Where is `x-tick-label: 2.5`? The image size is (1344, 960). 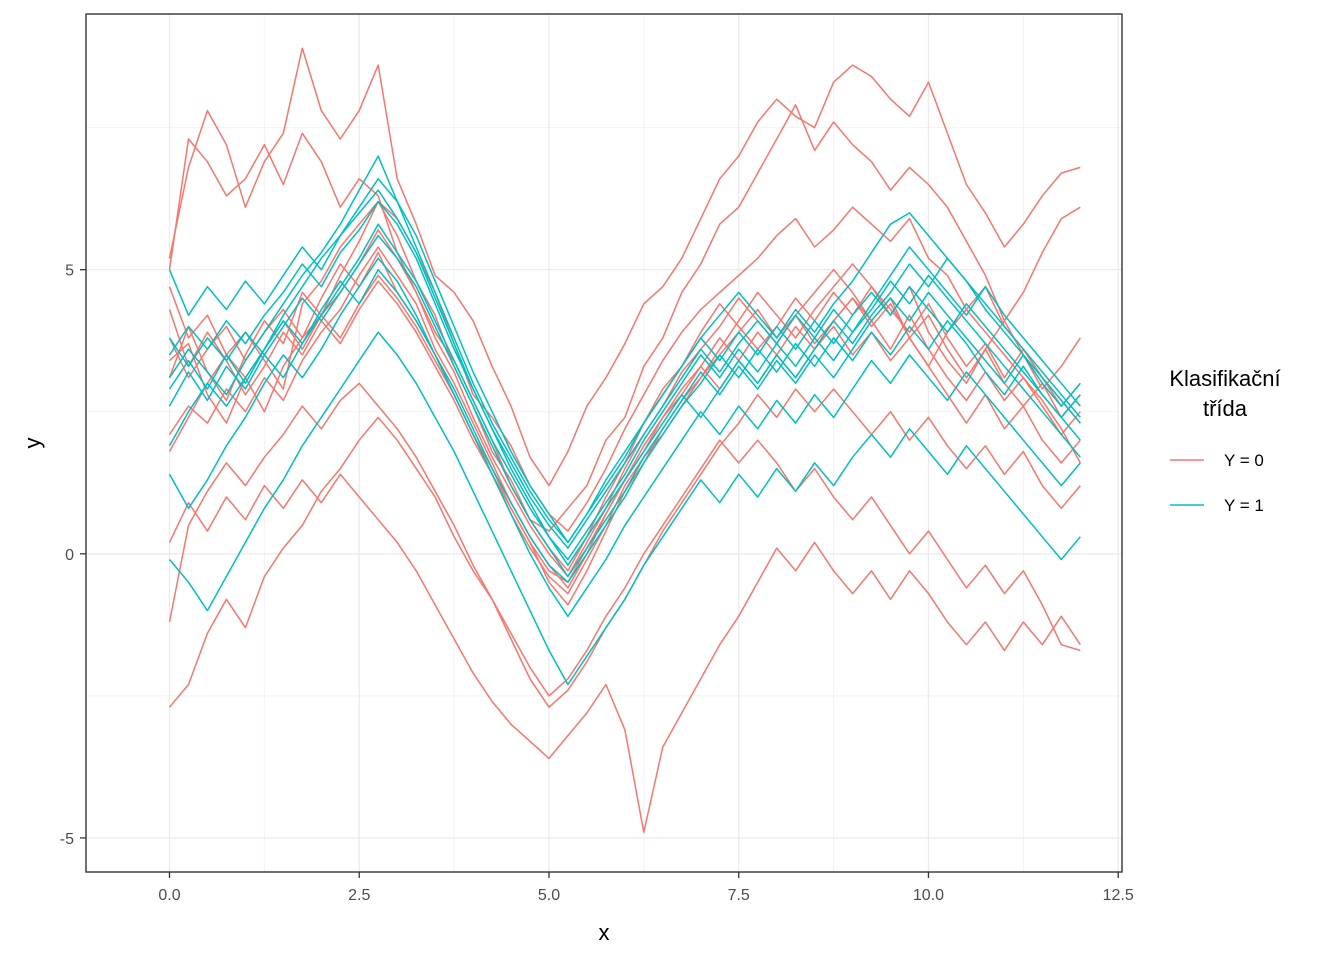
x-tick-label: 2.5 is located at coordinates (359, 895).